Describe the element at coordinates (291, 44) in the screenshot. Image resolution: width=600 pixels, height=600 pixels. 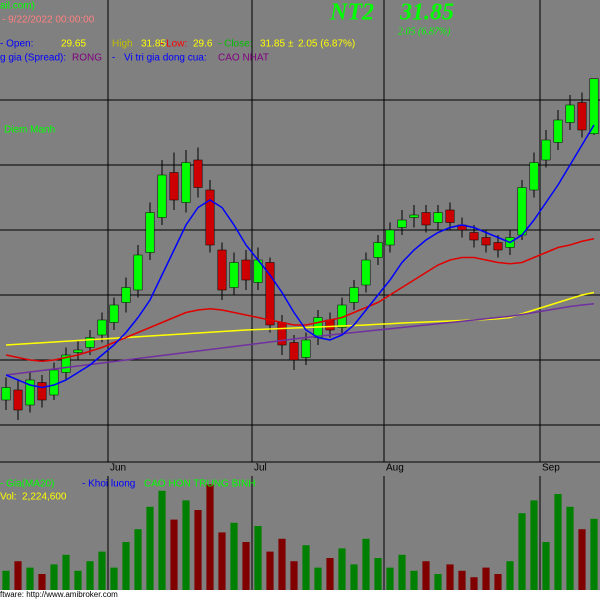
I see `plus-minus: ±` at that location.